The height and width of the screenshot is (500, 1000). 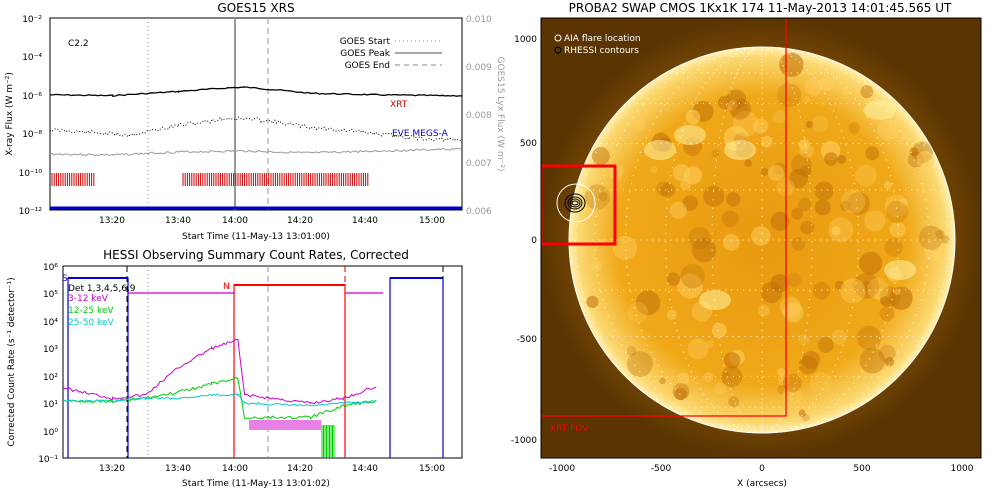 What do you see at coordinates (112, 221) in the screenshot?
I see `goes-xtick: 13:20` at bounding box center [112, 221].